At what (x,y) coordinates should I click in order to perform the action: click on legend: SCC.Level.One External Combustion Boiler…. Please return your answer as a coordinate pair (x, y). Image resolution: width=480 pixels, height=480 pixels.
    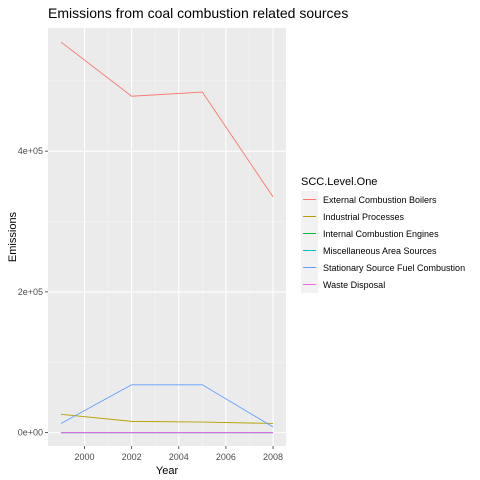
    Looking at the image, I should click on (383, 234).